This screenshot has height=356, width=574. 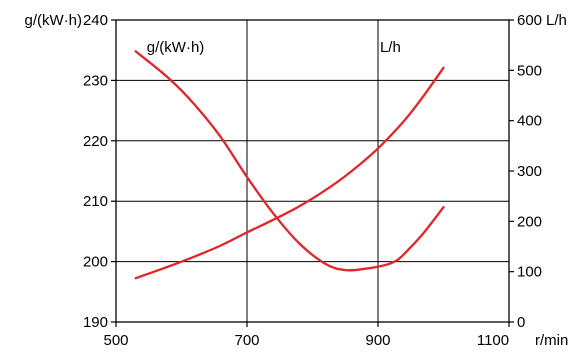 What do you see at coordinates (54, 20) in the screenshot?
I see `left-axis-unit: g/(kW·h)` at bounding box center [54, 20].